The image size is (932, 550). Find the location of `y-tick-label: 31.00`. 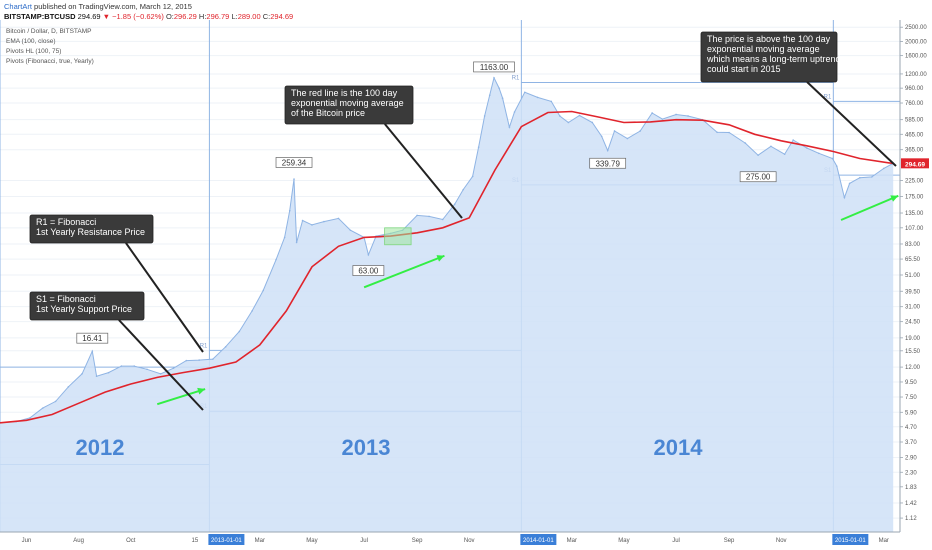

y-tick-label: 31.00 is located at coordinates (913, 308).